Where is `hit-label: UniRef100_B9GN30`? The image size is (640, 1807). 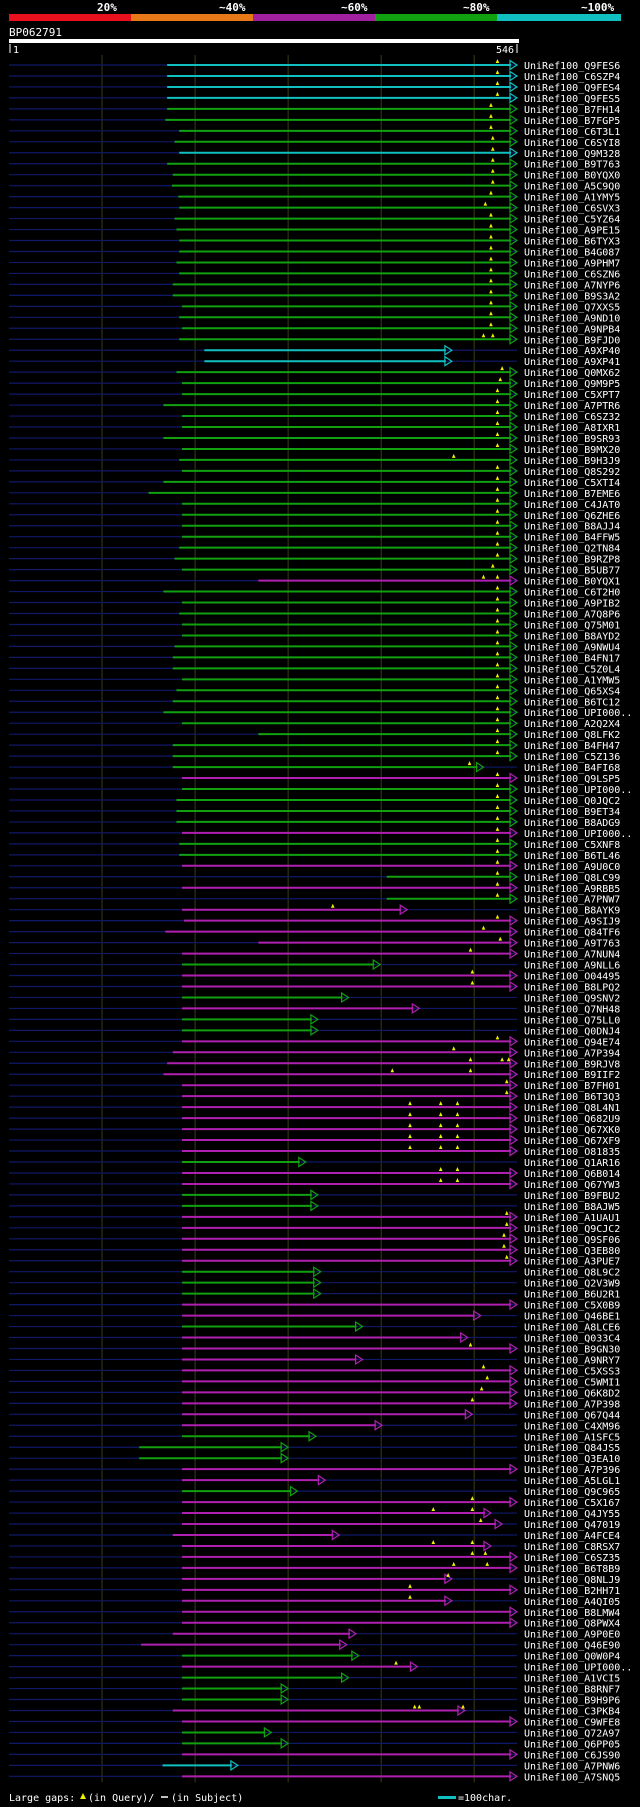 hit-label: UniRef100_B9GN30 is located at coordinates (572, 1349).